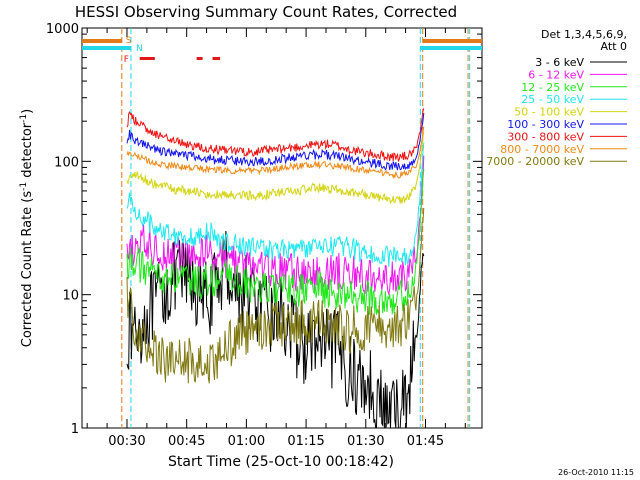 The height and width of the screenshot is (480, 640). What do you see at coordinates (556, 74) in the screenshot?
I see `legend-label: 6 - 12 keV` at bounding box center [556, 74].